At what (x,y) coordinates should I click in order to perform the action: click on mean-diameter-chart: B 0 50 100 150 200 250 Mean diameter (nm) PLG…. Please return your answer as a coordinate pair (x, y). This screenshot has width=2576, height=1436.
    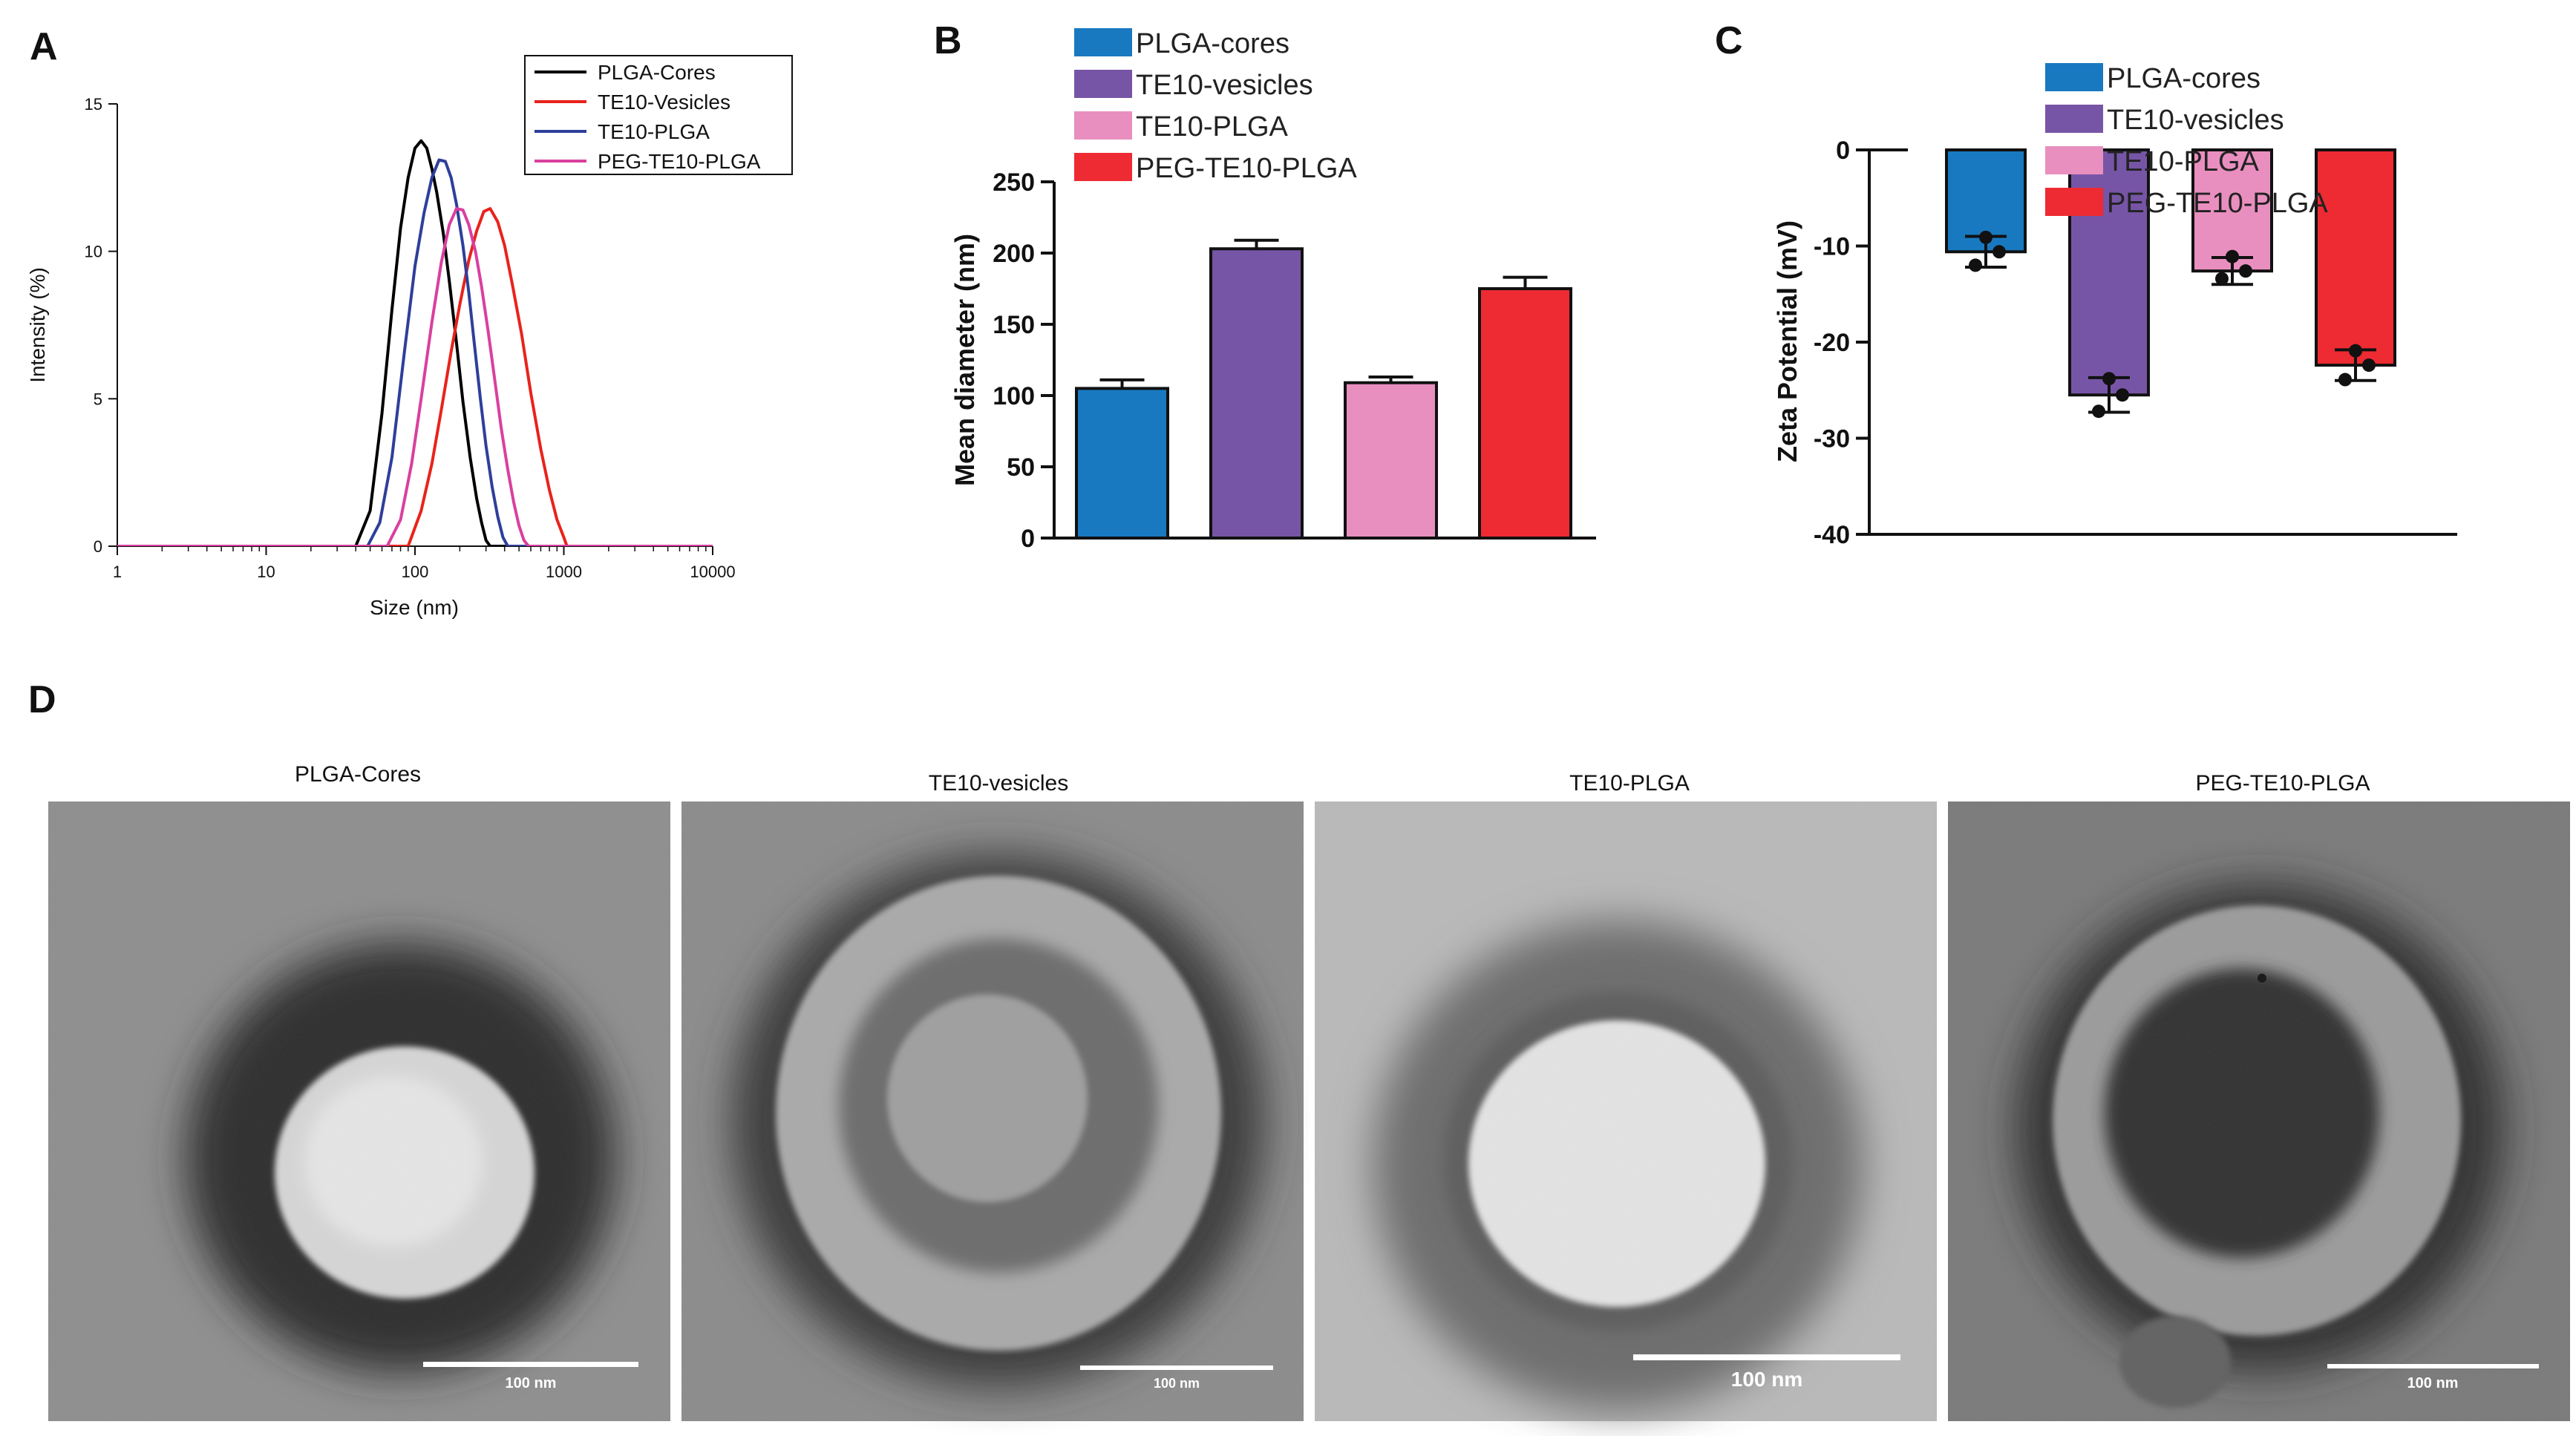
    Looking at the image, I should click on (1265, 286).